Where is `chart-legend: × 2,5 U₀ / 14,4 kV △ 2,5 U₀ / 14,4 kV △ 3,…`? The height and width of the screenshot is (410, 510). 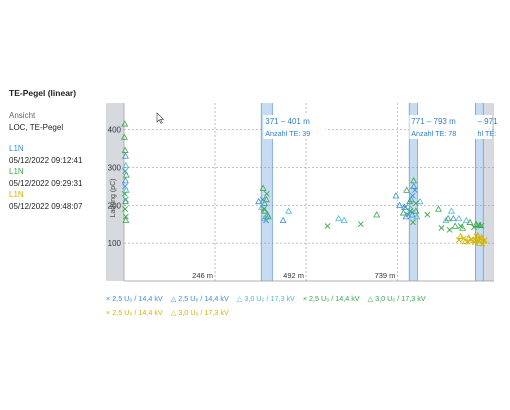 chart-legend: × 2,5 U₀ / 14,4 kV △ 2,5 U₀ / 14,4 kV △ 3,… is located at coordinates (306, 306).